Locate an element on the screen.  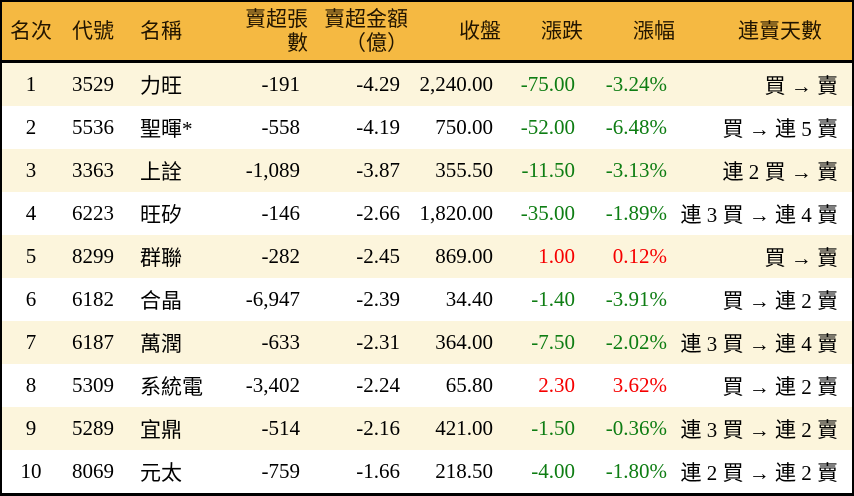
table-header: 名次 代號 名稱 賣超張數 賣超金額 （億） 收盤 漲跌 漲幅 連賣天數 is located at coordinates (427, 32).